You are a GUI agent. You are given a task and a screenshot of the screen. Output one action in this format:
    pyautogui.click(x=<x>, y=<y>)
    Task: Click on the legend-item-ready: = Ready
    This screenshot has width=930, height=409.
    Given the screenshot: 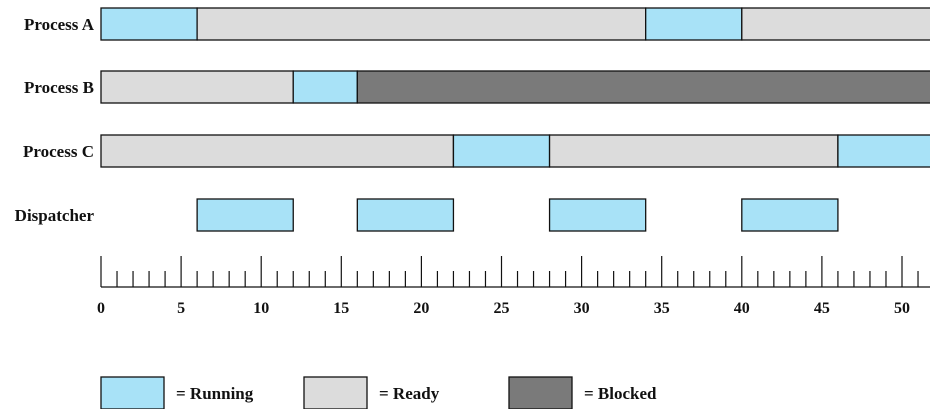 What is the action you would take?
    pyautogui.click(x=371, y=392)
    